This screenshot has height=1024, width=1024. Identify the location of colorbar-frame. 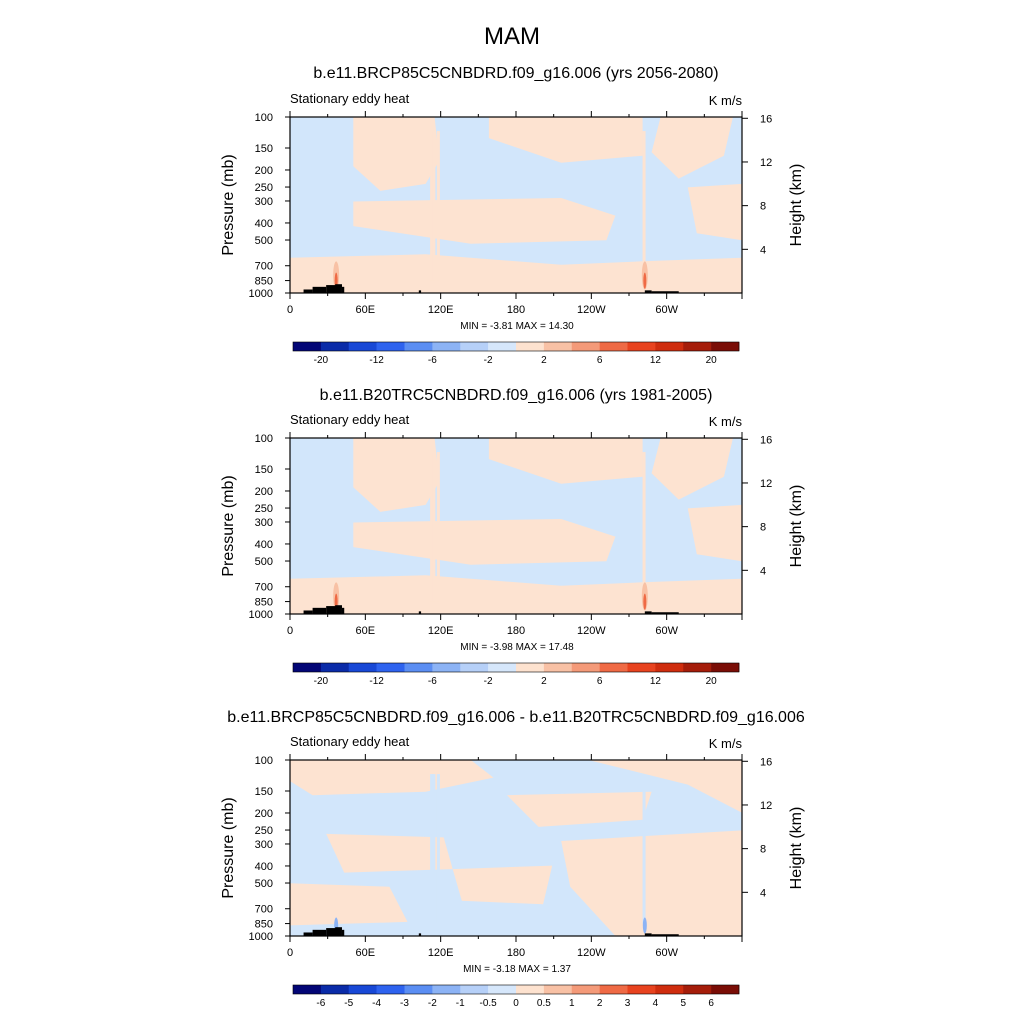
(516, 989).